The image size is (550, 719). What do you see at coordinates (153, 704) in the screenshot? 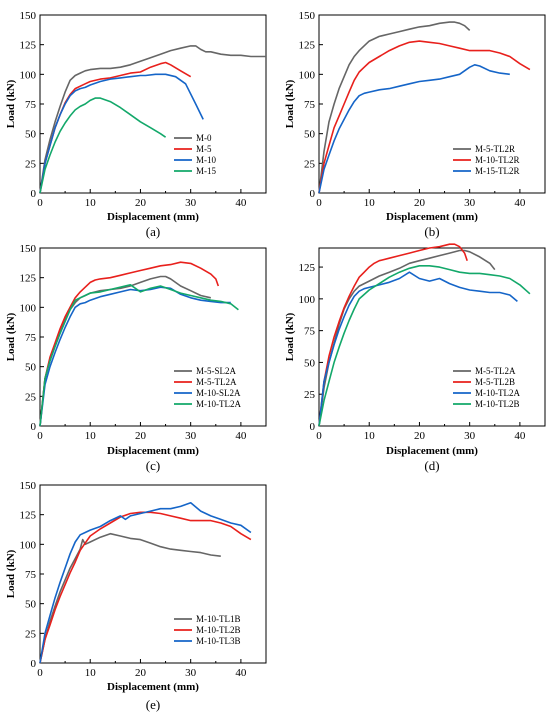
I see `panel-caption: (e)` at bounding box center [153, 704].